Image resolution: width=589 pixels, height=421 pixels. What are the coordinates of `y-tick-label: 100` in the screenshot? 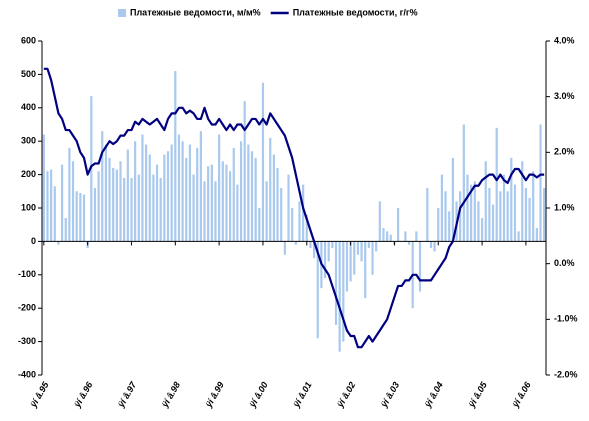 It's located at (28, 207).